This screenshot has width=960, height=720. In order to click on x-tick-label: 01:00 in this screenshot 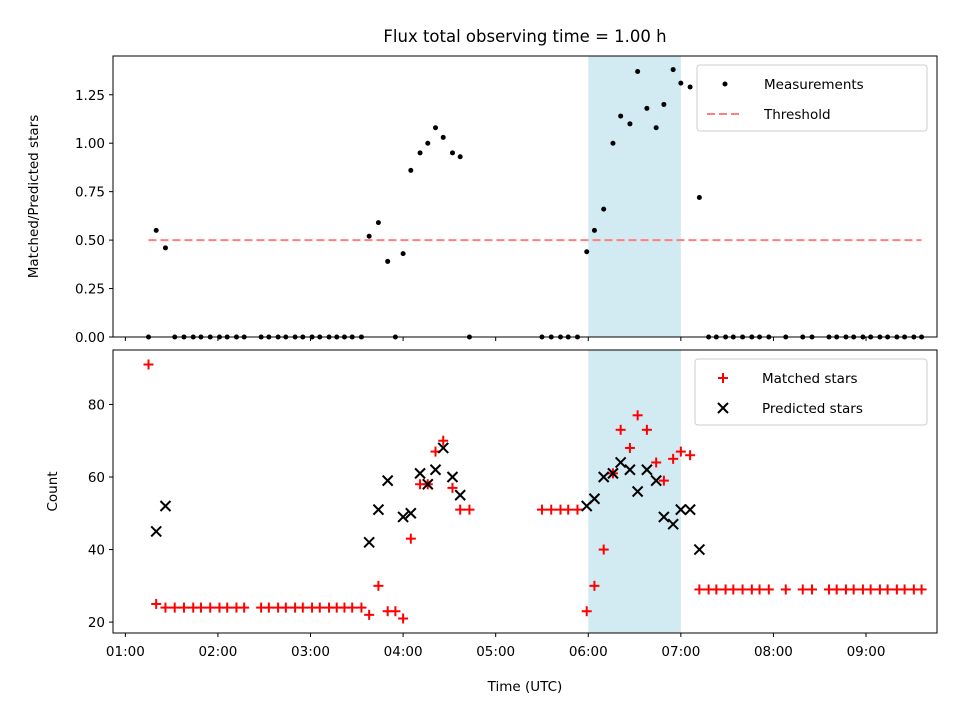, I will do `click(125, 652)`.